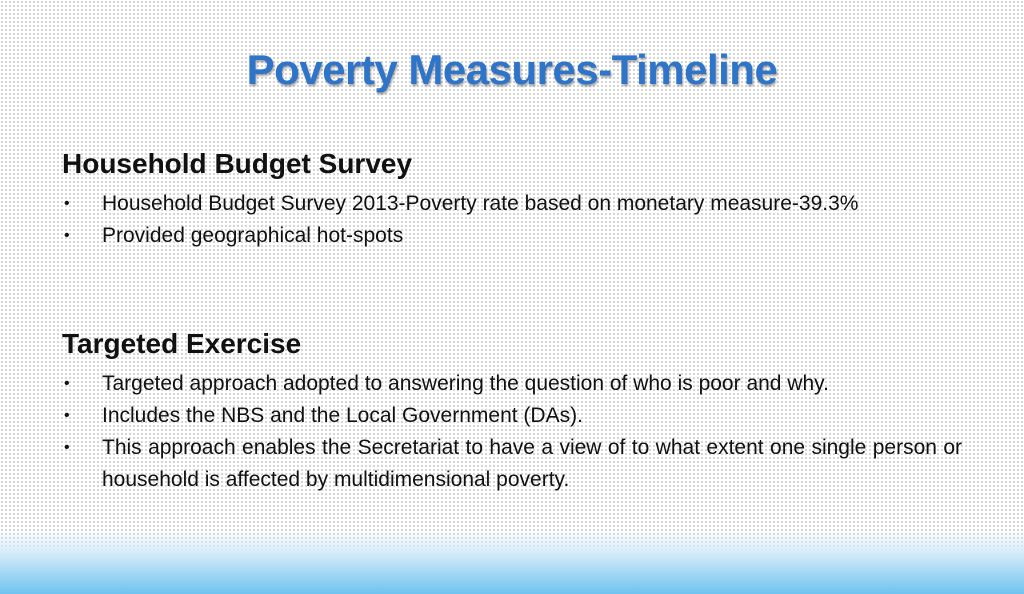 The height and width of the screenshot is (594, 1024). I want to click on bottom-gradient-band, so click(512, 562).